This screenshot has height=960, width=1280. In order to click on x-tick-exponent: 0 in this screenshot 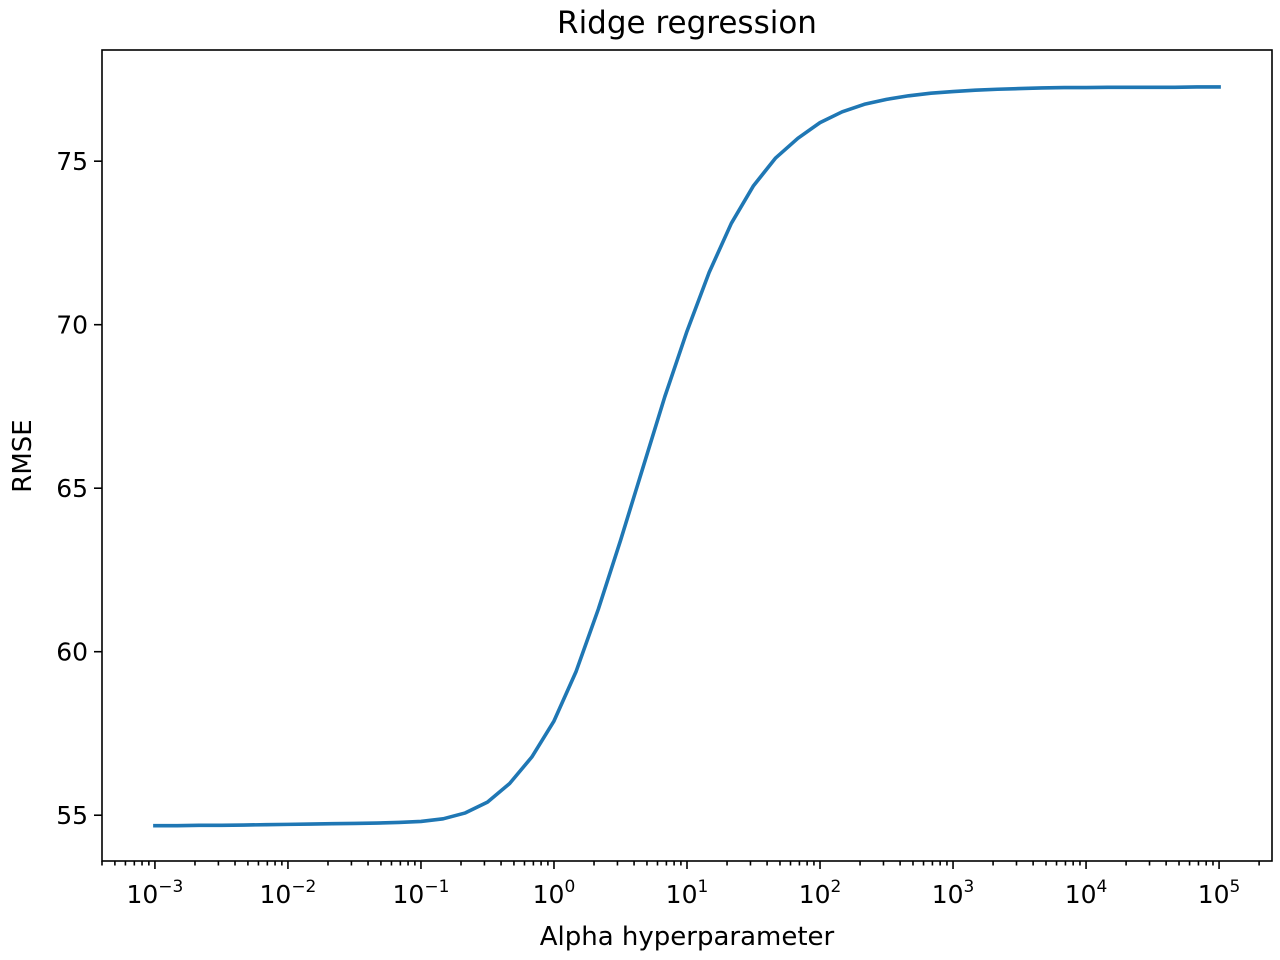, I will do `click(569, 887)`.